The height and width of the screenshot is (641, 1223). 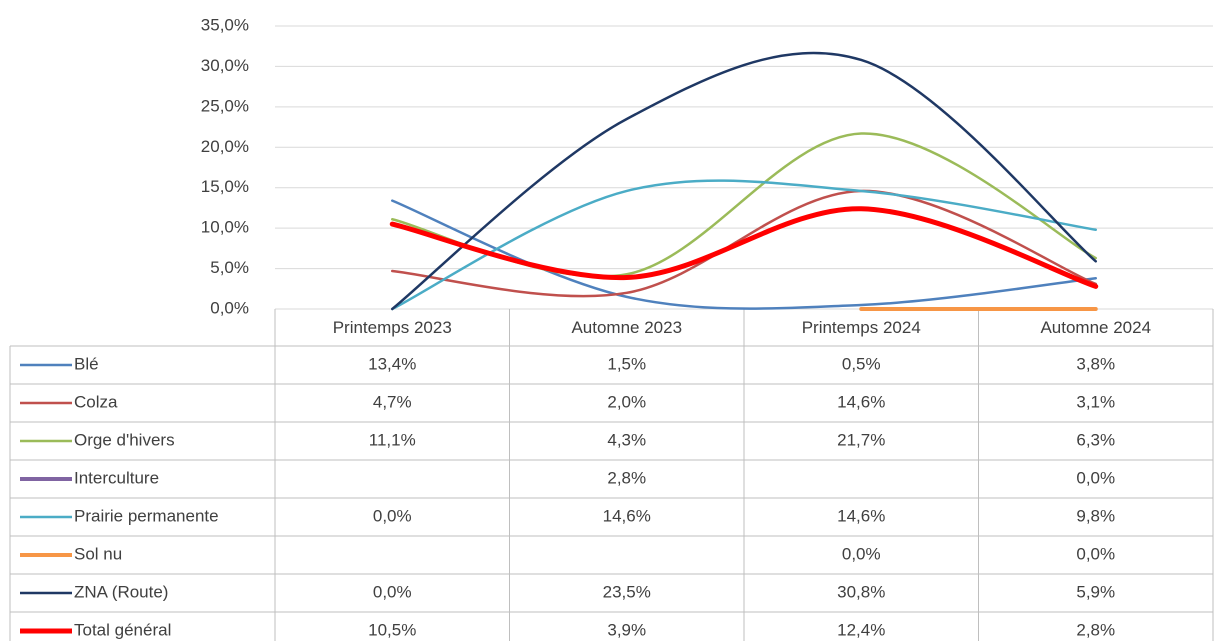 What do you see at coordinates (626, 439) in the screenshot?
I see `data-label: 4,3%` at bounding box center [626, 439].